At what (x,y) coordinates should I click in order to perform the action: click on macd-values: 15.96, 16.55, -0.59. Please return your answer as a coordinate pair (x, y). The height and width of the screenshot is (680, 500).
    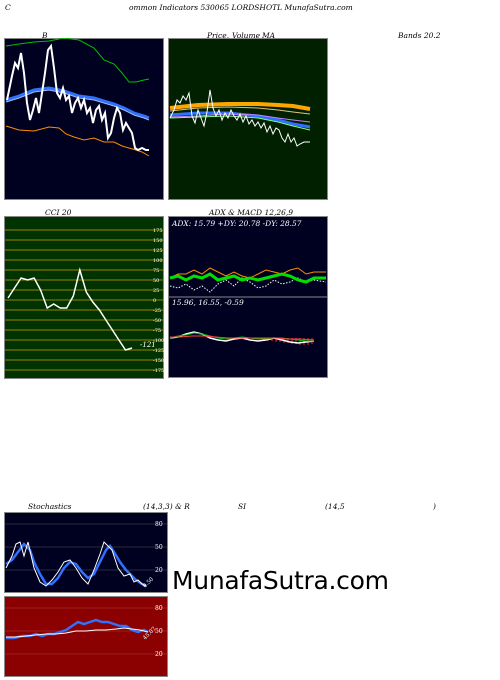
    Looking at the image, I should click on (208, 302).